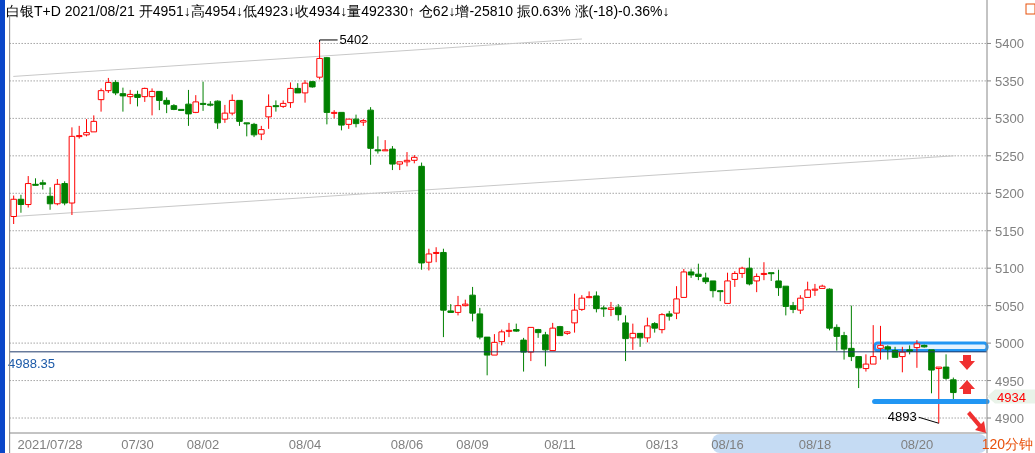 The width and height of the screenshot is (1035, 453). Describe the element at coordinates (1009, 119) in the screenshot. I see `y-tick-label: 5300` at that location.